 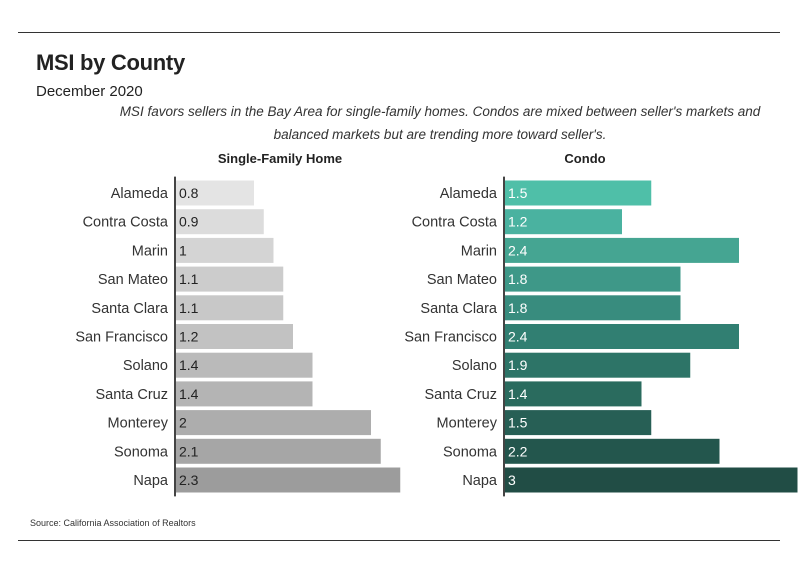 I want to click on condo-category-label: San Francisco, so click(x=450, y=338).